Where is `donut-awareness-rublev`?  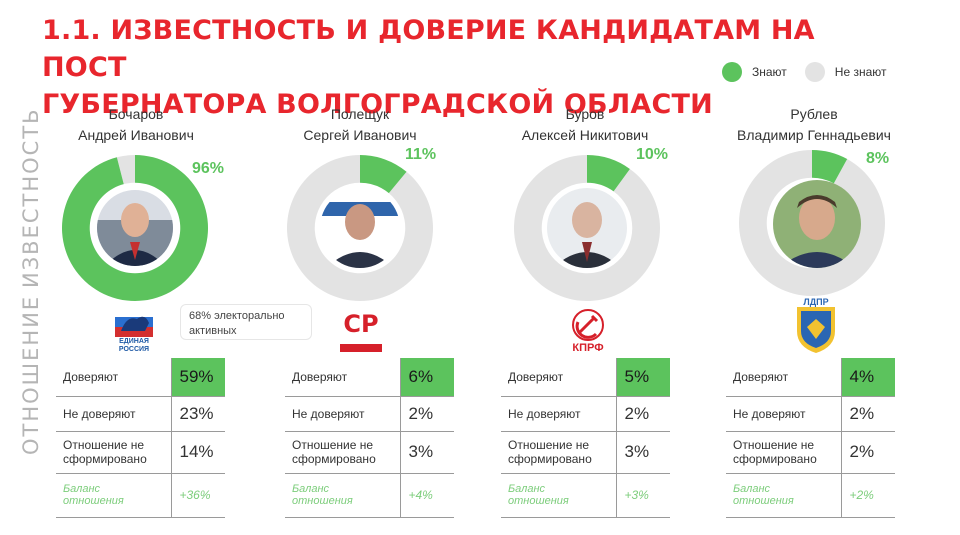 donut-awareness-rublev is located at coordinates (812, 223).